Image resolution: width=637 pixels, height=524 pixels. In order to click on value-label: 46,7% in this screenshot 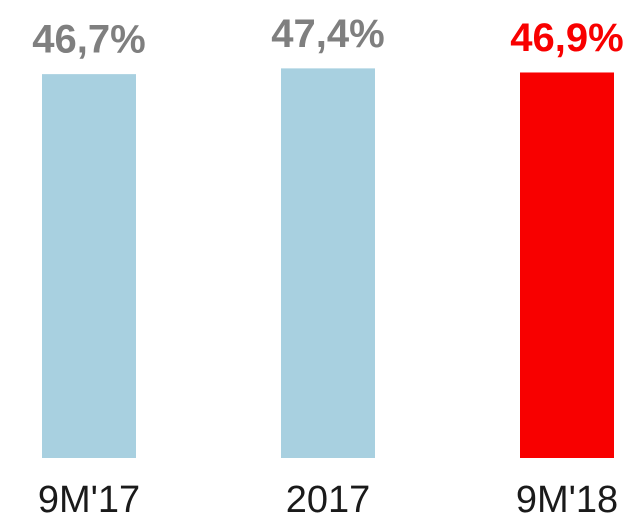, I will do `click(88, 40)`.